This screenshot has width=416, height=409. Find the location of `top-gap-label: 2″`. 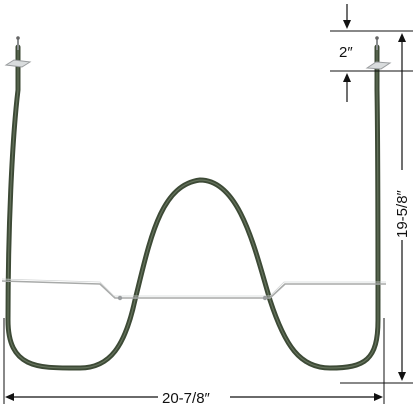

top-gap-label: 2″ is located at coordinates (346, 52).